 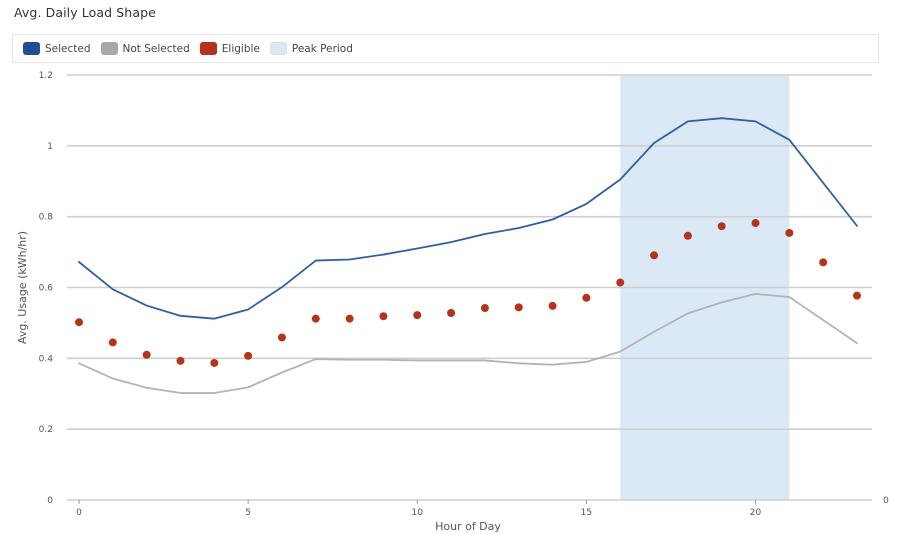 What do you see at coordinates (248, 513) in the screenshot?
I see `x-tick-label: 5` at bounding box center [248, 513].